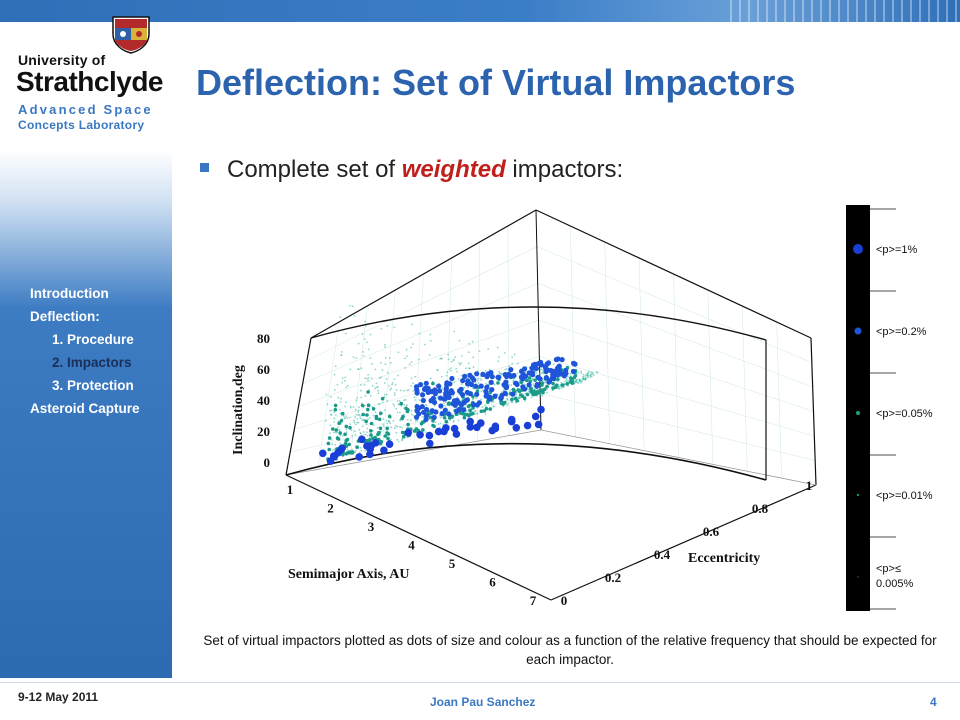  I want to click on legend-marker, so click(858, 495).